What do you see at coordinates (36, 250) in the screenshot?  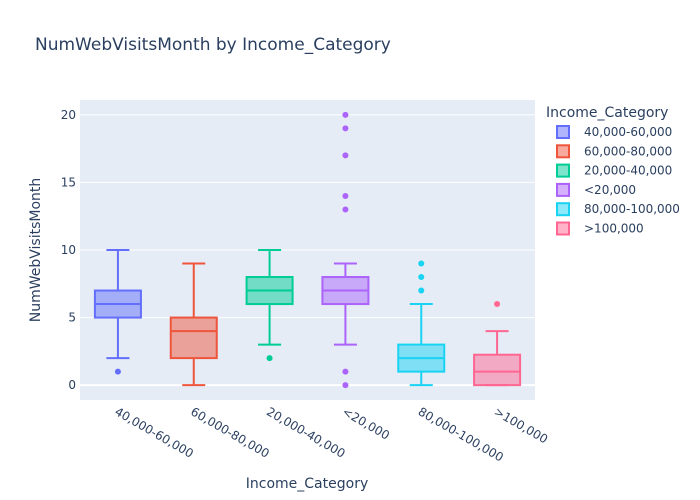 I see `y-axis-title: NumWebVisitsMonth` at bounding box center [36, 250].